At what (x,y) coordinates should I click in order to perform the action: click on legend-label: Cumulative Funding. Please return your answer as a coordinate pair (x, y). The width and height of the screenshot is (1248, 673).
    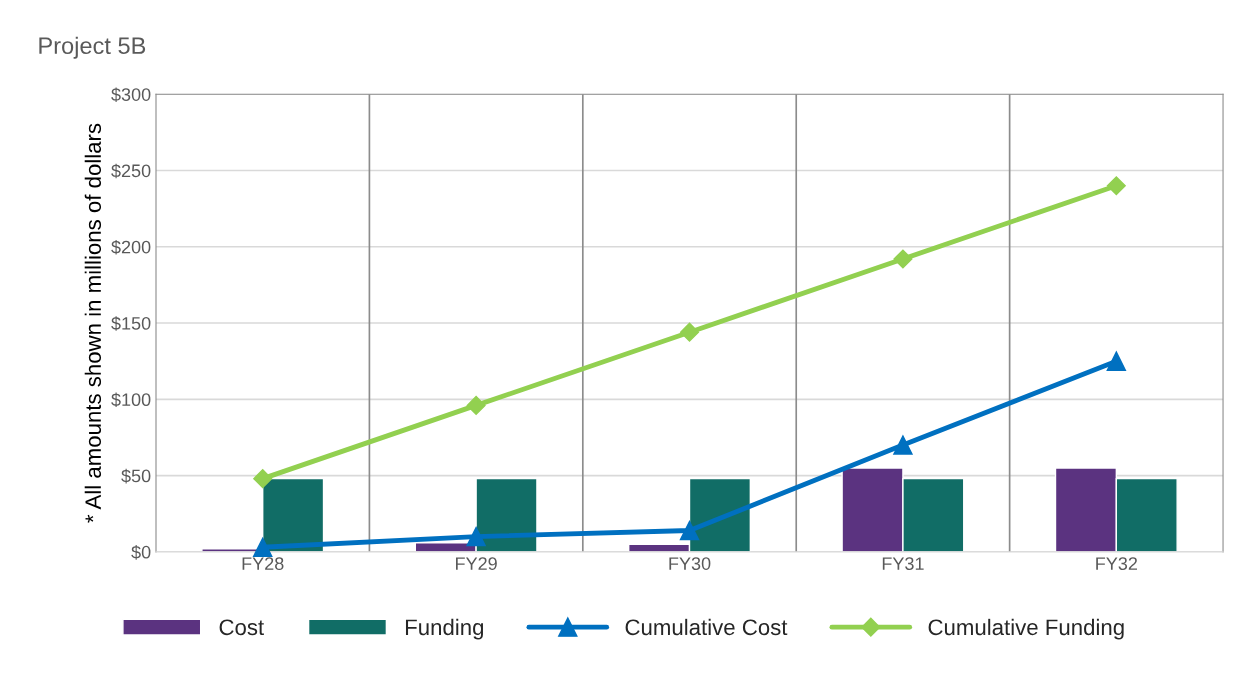
    Looking at the image, I should click on (1026, 629).